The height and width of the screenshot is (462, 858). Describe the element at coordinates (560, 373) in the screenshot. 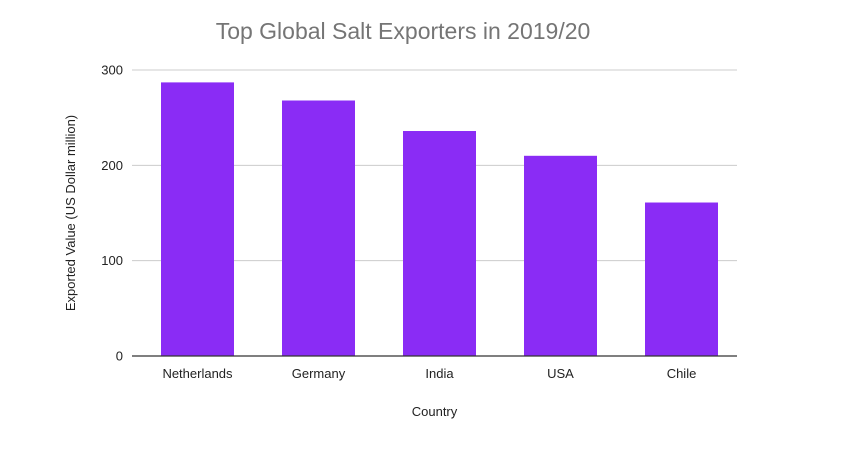

I see `x-tick-label: USA` at that location.